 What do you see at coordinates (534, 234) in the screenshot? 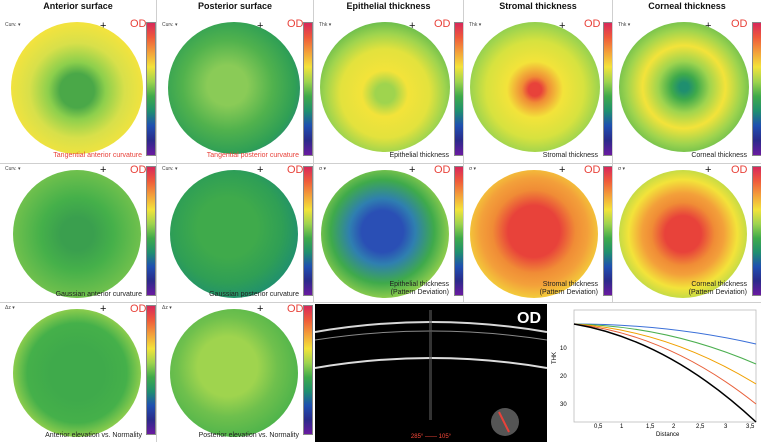
I see `stromal-pd-map` at bounding box center [534, 234].